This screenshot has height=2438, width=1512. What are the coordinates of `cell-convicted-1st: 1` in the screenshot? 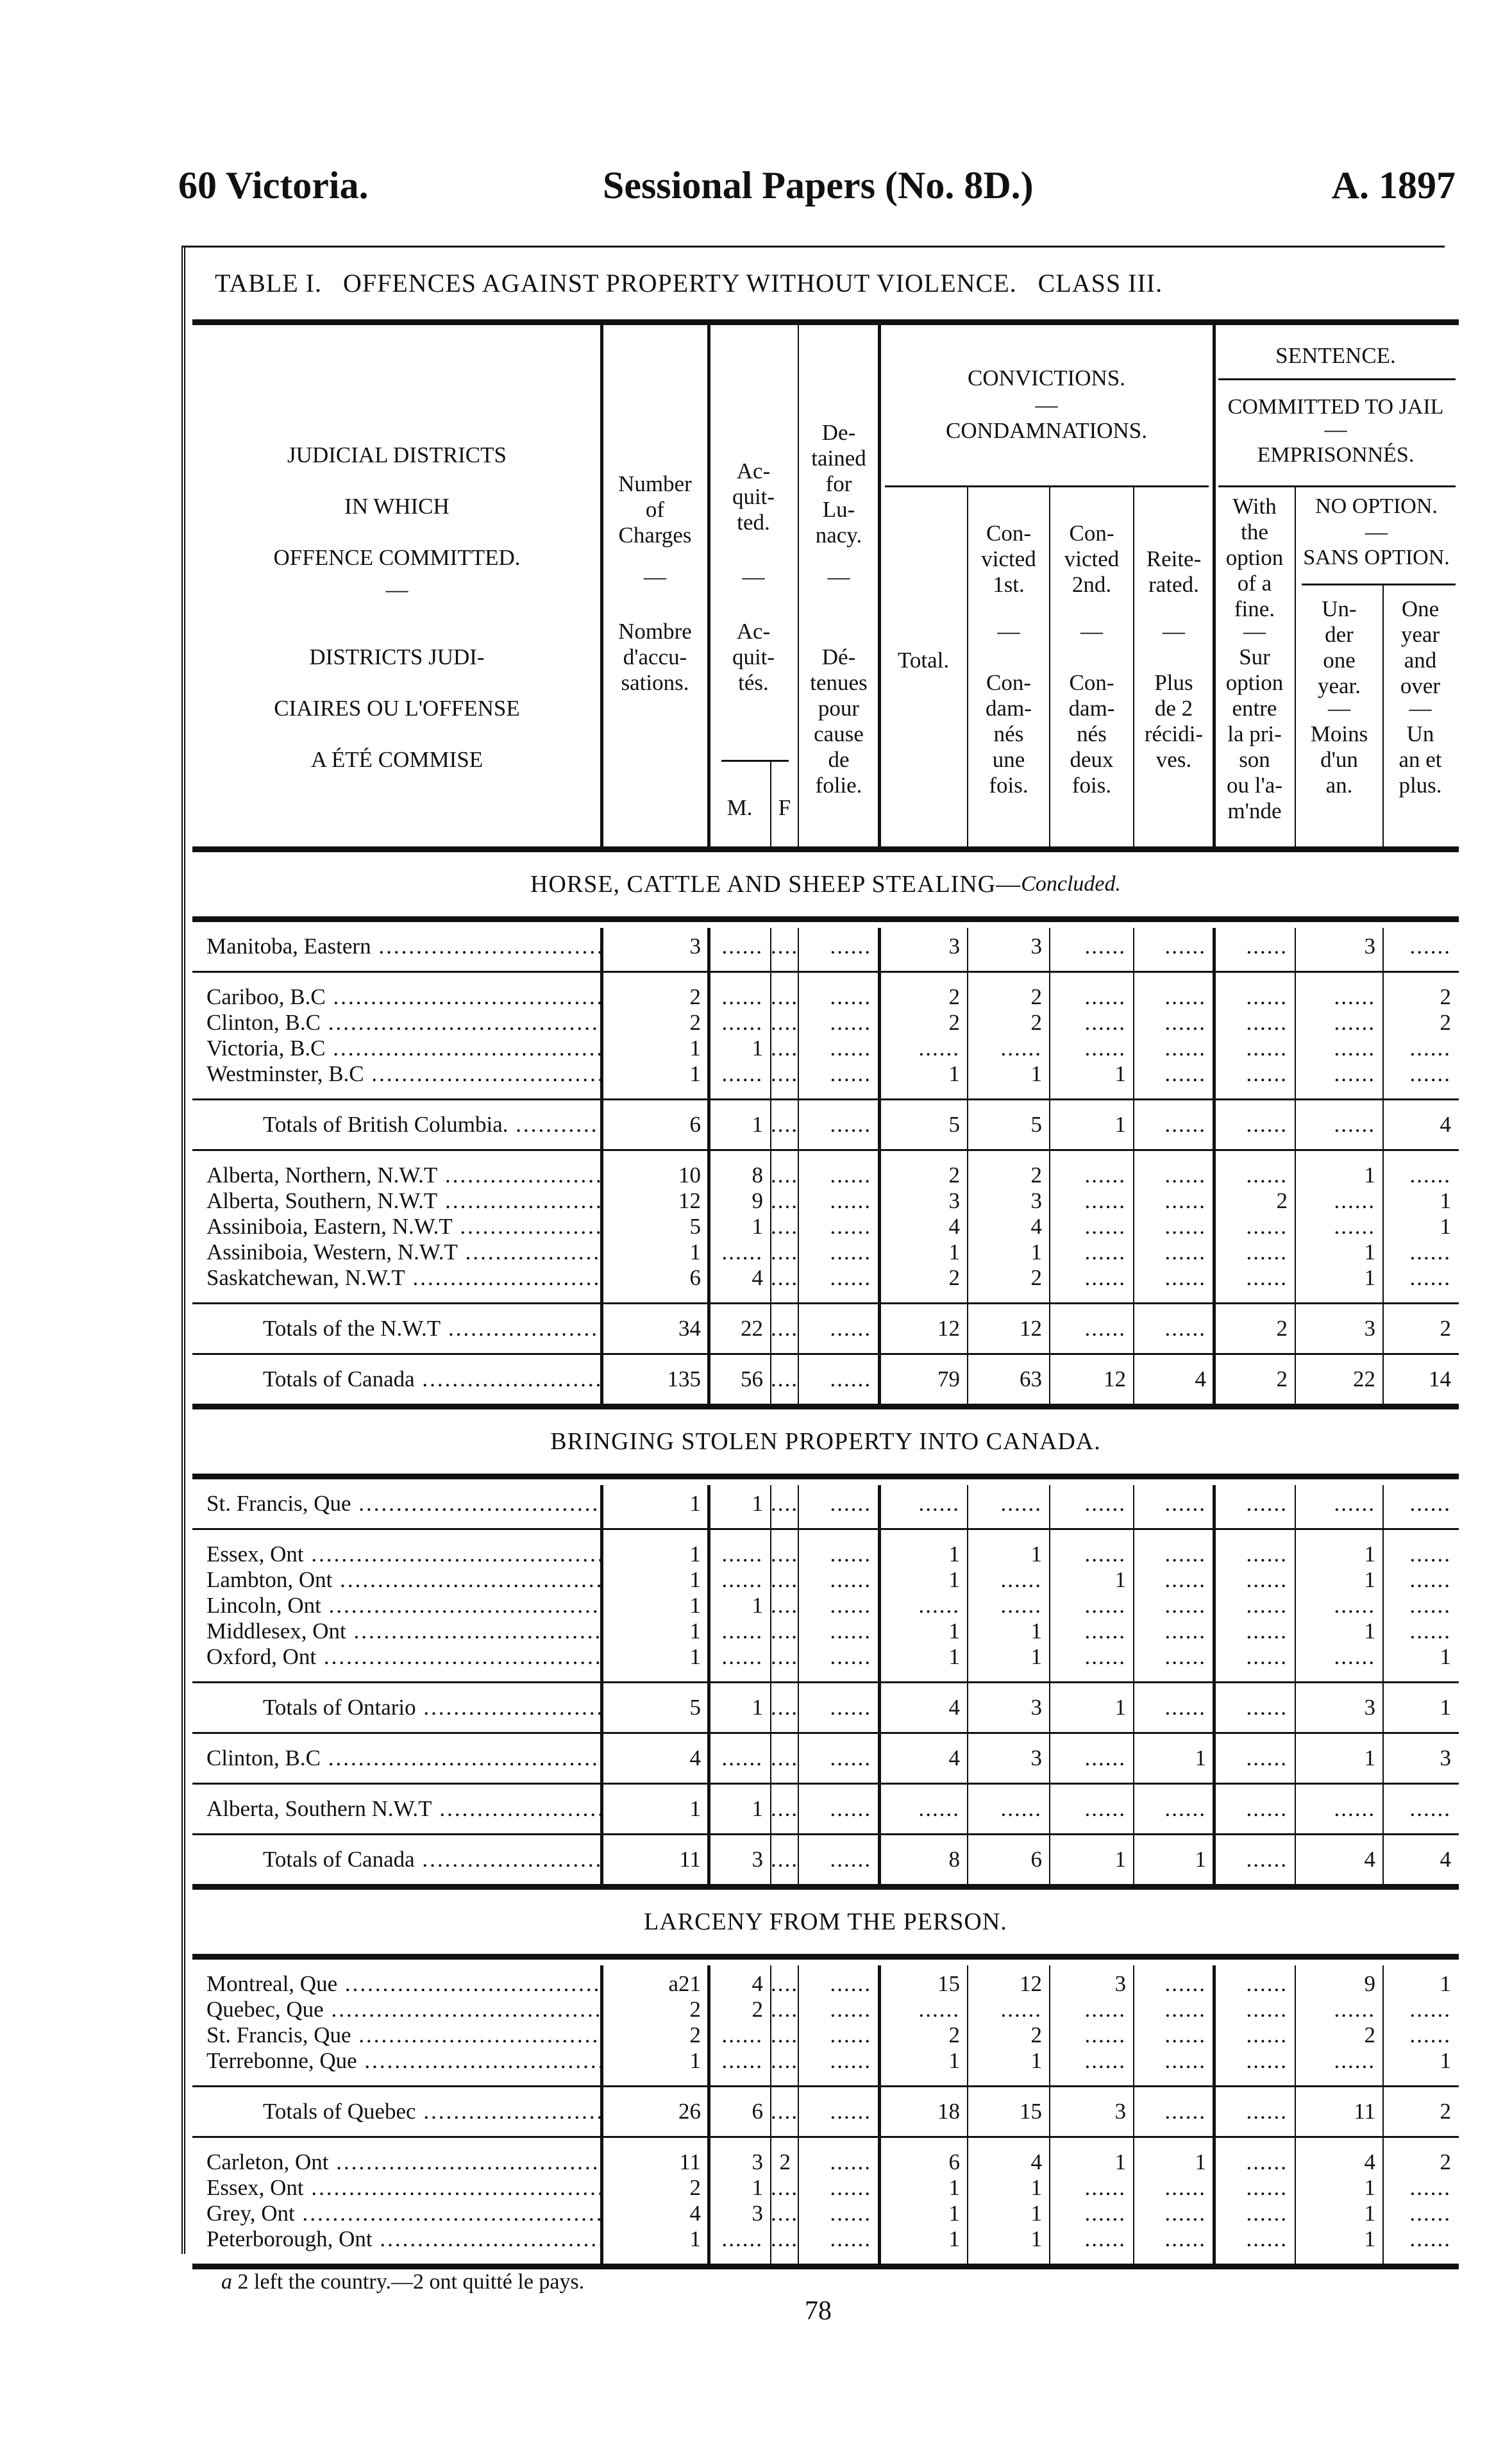 It's located at (1036, 1631).